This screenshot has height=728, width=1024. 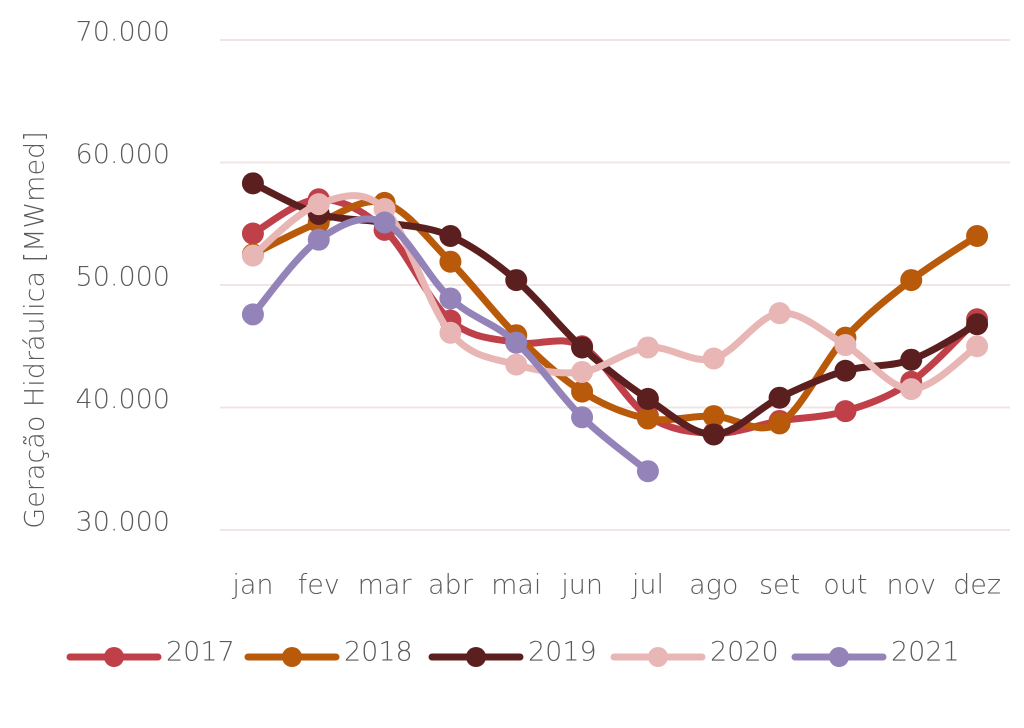 What do you see at coordinates (713, 585) in the screenshot?
I see `x-tick-label: ago` at bounding box center [713, 585].